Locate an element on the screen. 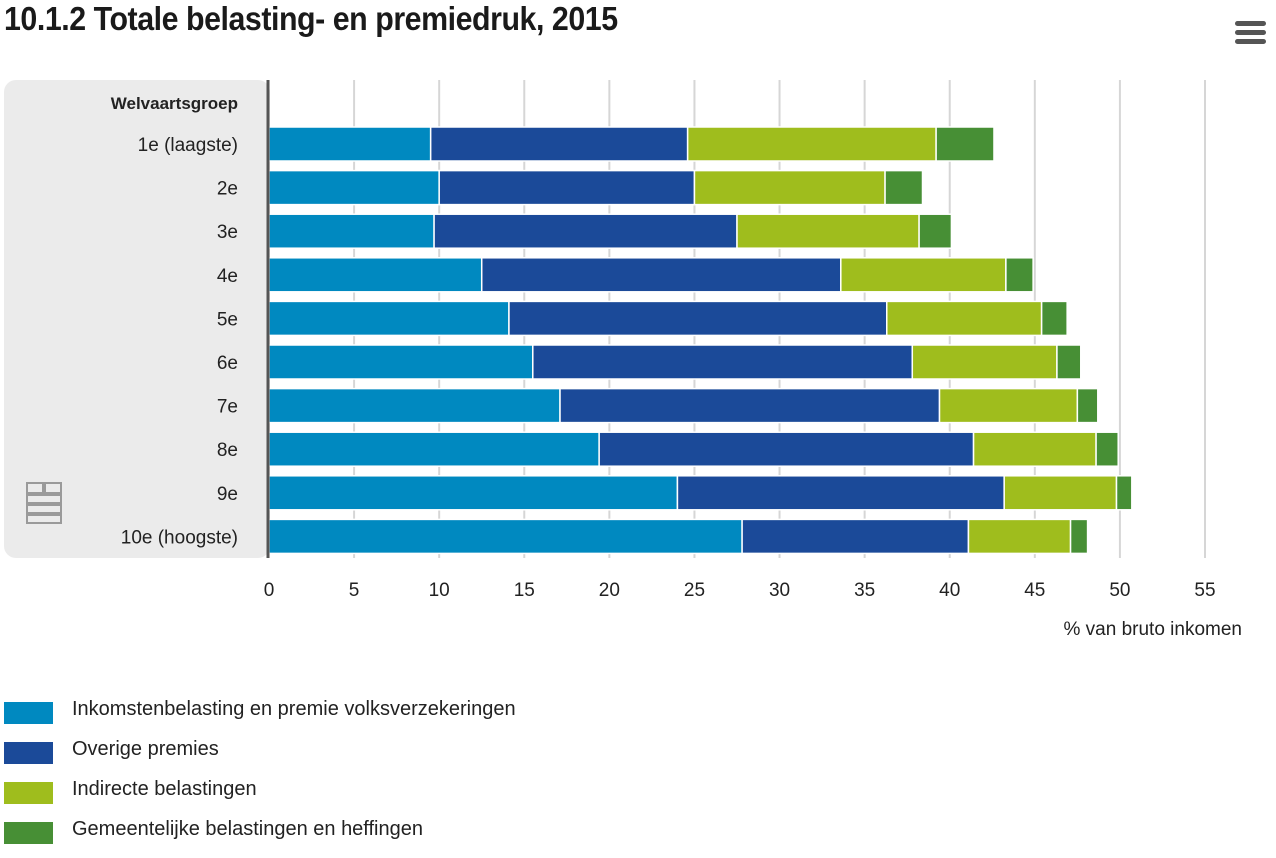 Image resolution: width=1276 pixels, height=858 pixels. category-label: 8e is located at coordinates (227, 450).